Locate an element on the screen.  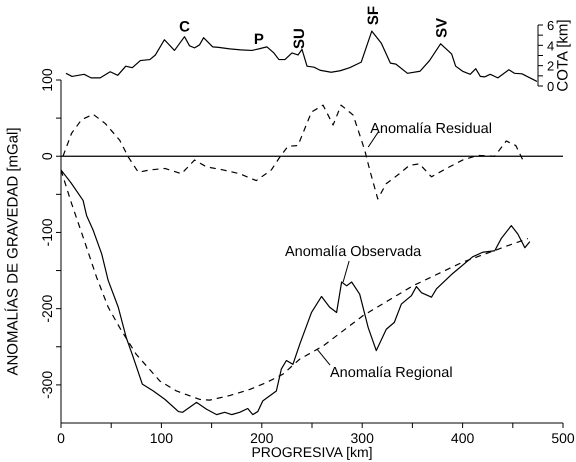
y-tick-label: -100 is located at coordinates (47, 232).